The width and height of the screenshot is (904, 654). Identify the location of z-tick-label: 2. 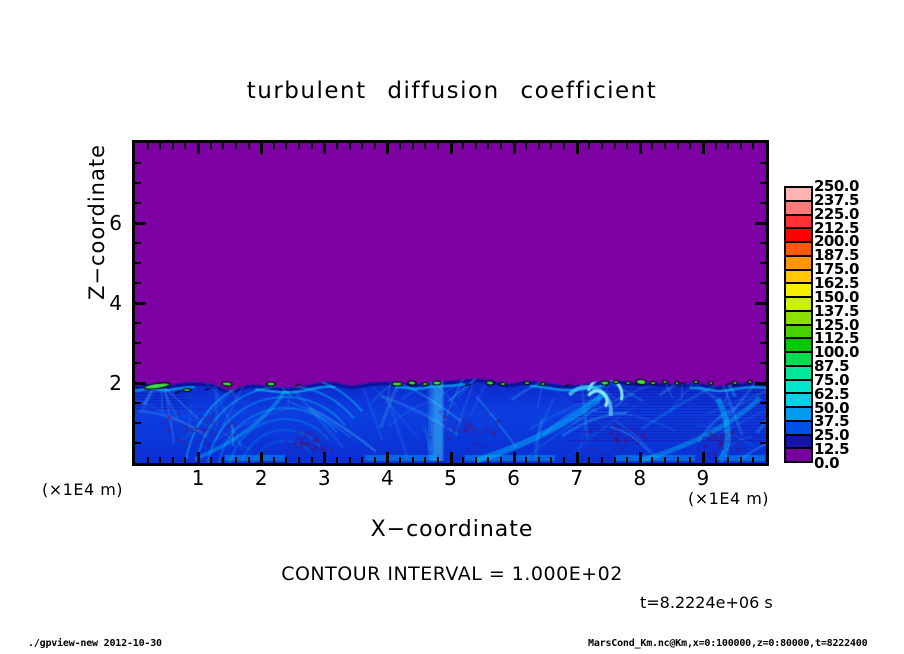
(115, 383).